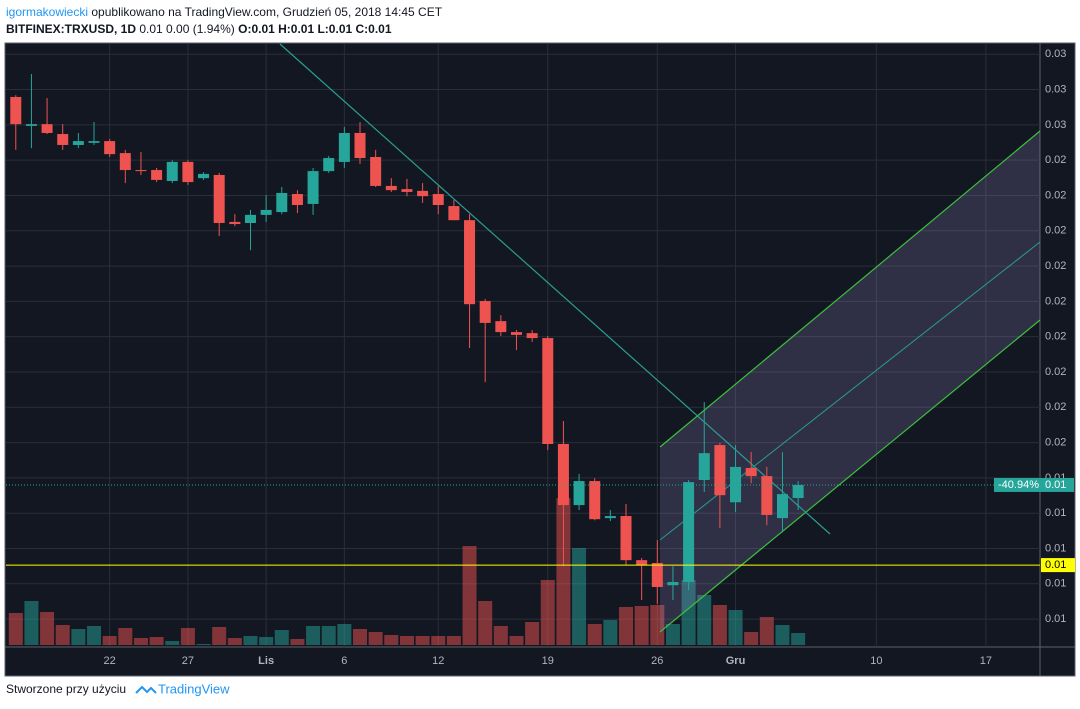 The width and height of the screenshot is (1080, 709). What do you see at coordinates (344, 661) in the screenshot?
I see `x-tick-label: 6` at bounding box center [344, 661].